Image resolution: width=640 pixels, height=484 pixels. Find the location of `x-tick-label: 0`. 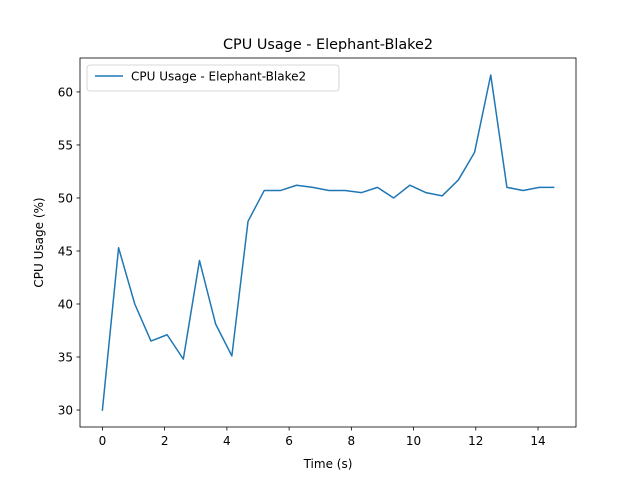

x-tick-label: 0 is located at coordinates (103, 441).